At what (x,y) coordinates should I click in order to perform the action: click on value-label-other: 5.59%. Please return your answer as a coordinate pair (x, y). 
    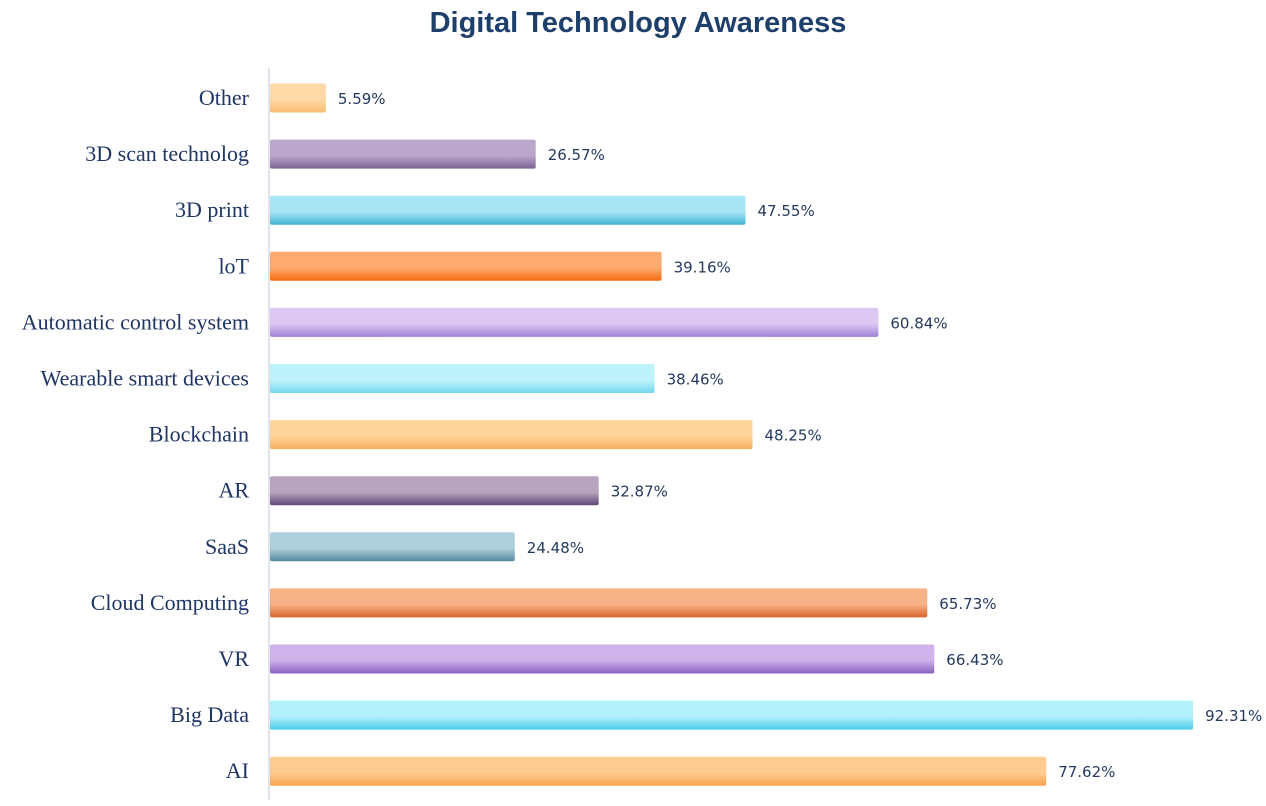
    Looking at the image, I should click on (362, 99).